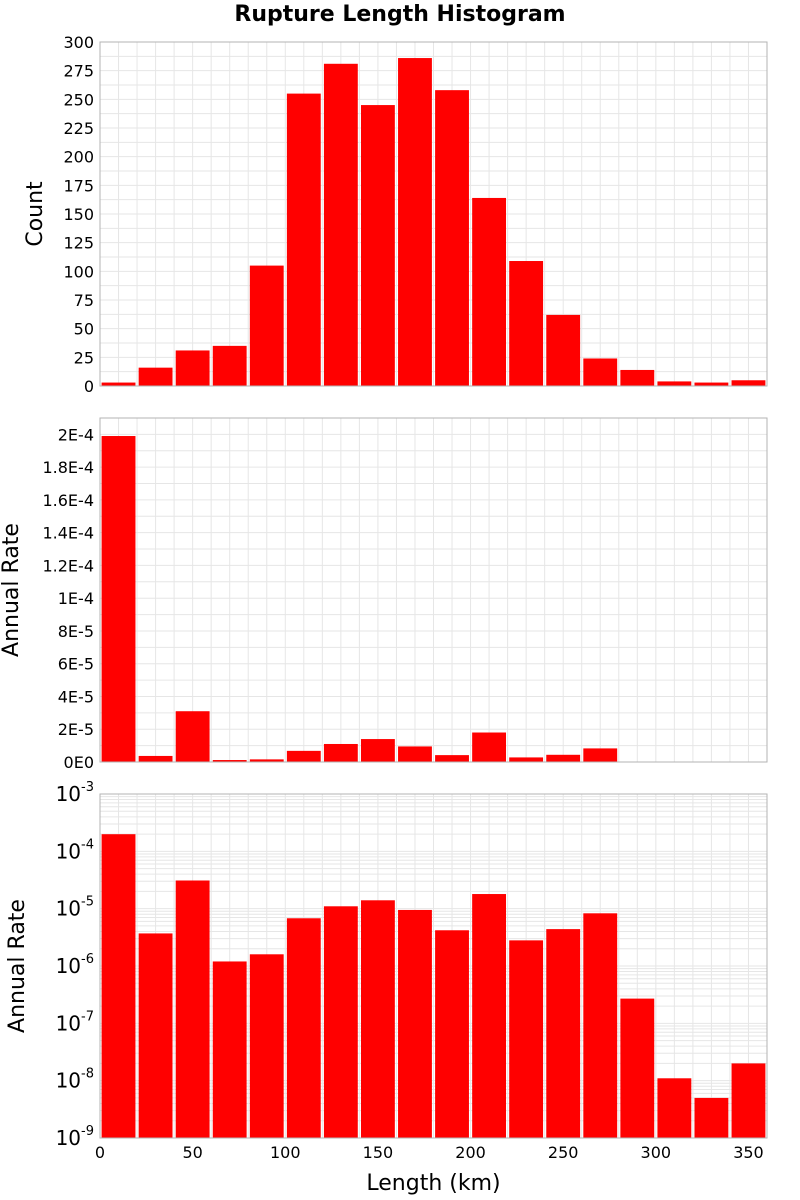 This screenshot has height=1200, width=800. Describe the element at coordinates (76, 598) in the screenshot. I see `y-tick-label: 1E-4` at that location.